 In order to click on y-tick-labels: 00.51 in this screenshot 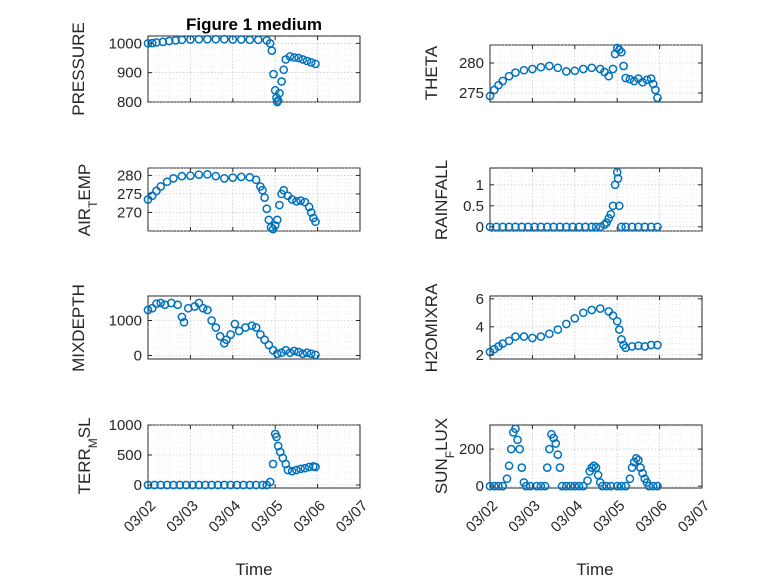, I will do `click(582, 206)`.